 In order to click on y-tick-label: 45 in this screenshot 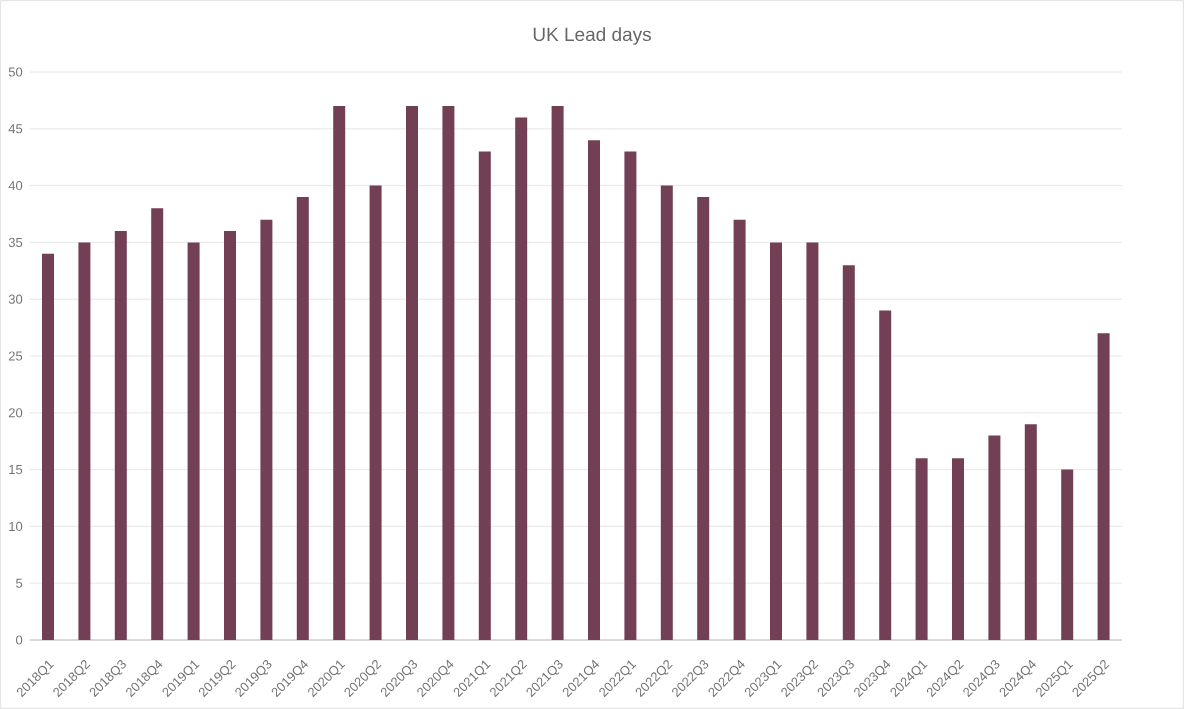, I will do `click(15, 129)`.